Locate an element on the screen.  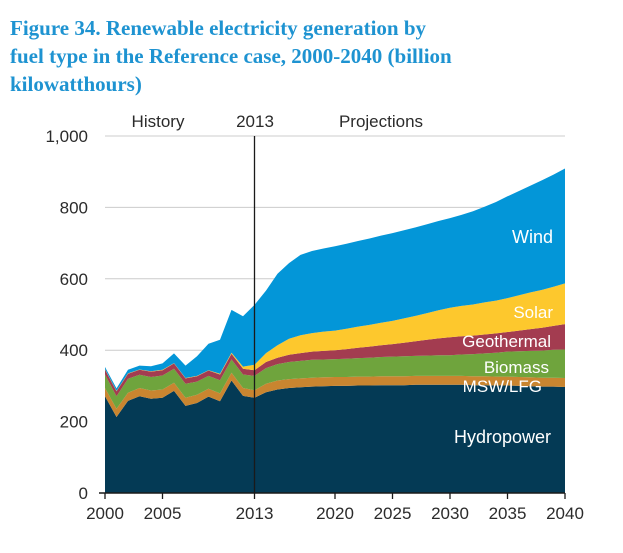
series-label-solar: Solar is located at coordinates (533, 312).